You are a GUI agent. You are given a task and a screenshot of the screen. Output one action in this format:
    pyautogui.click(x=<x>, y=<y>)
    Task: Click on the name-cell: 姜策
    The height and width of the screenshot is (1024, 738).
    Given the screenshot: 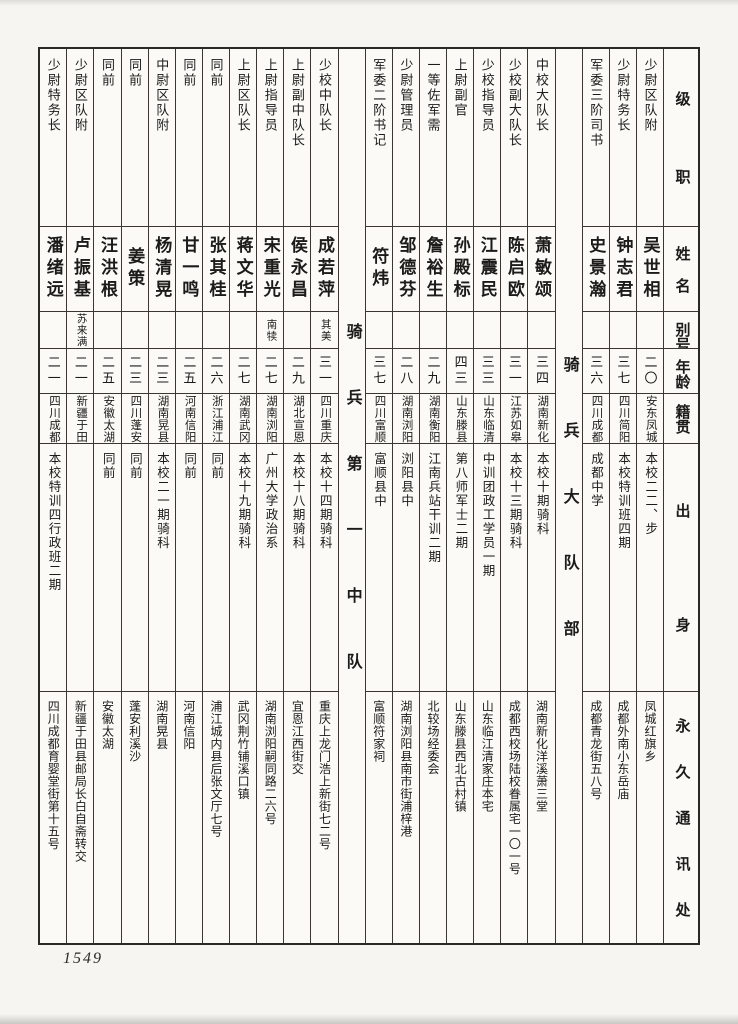 What is the action you would take?
    pyautogui.click(x=134, y=269)
    